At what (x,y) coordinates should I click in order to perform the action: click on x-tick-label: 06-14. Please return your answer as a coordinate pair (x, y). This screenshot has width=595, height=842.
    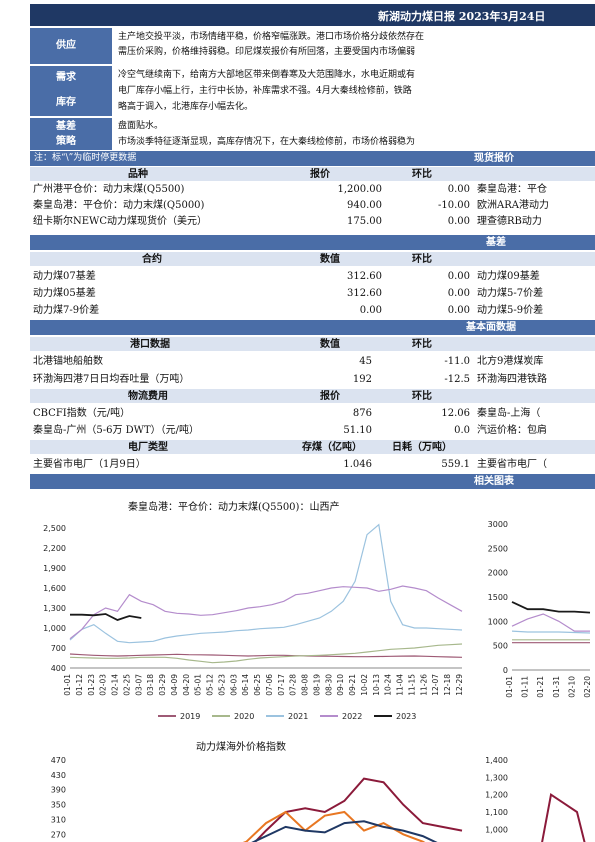
    Looking at the image, I should click on (245, 685).